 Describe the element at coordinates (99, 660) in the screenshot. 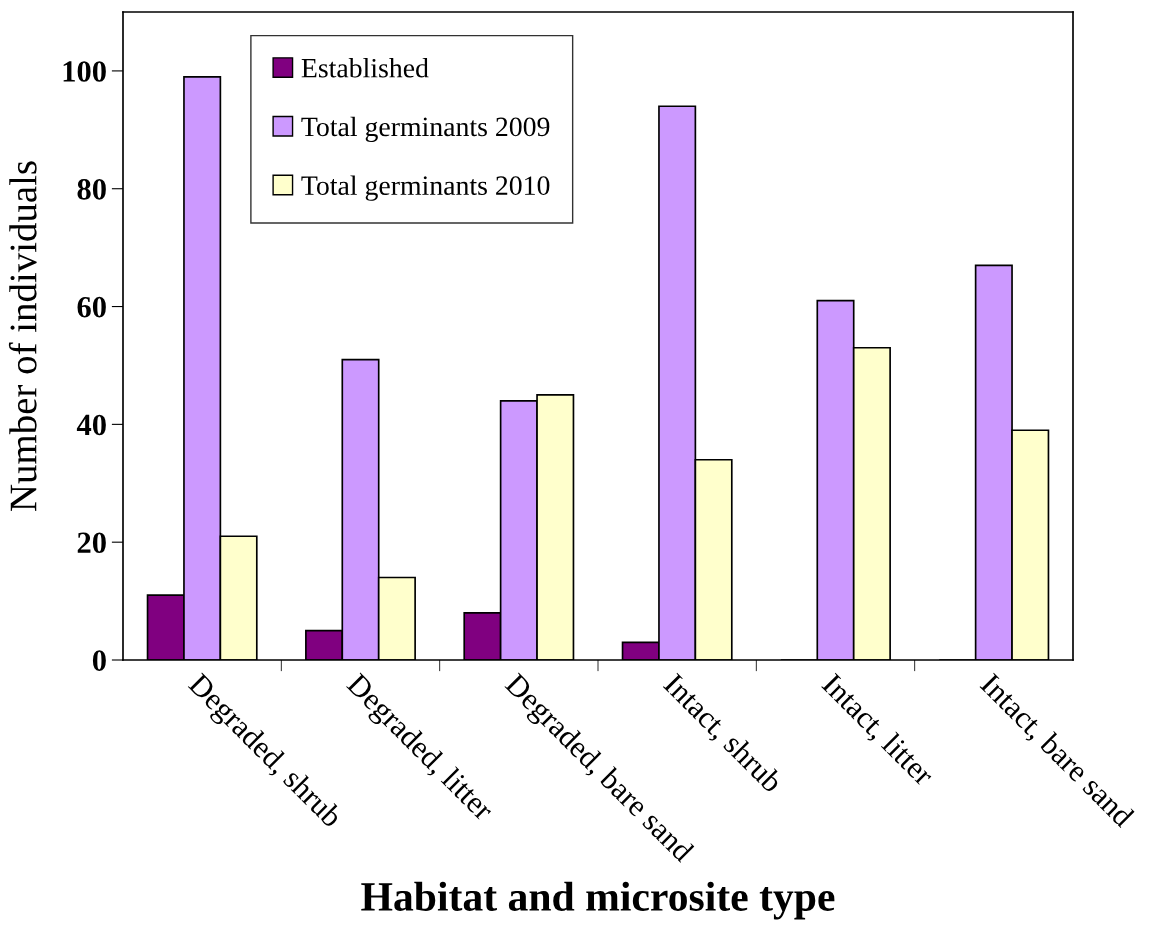

I see `y-tick-label: 0` at that location.